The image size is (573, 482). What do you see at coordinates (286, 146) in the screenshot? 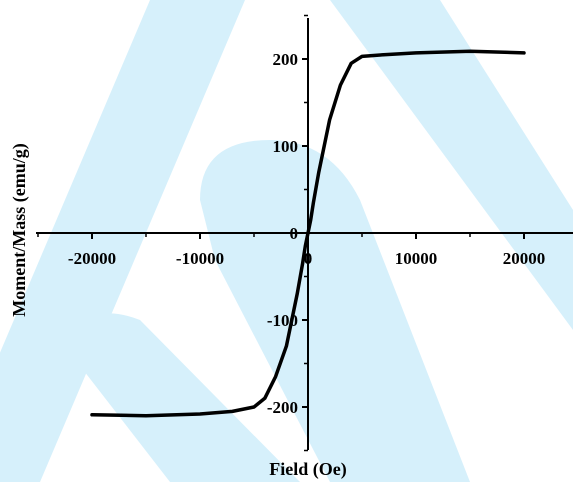
I see `y-tick-label: 100` at bounding box center [286, 146].